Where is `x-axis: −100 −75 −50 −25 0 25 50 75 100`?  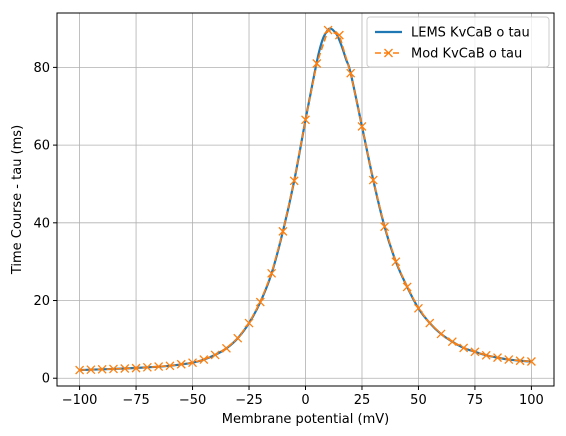 x-axis: −100 −75 −50 −25 0 25 50 75 100 is located at coordinates (303, 397).